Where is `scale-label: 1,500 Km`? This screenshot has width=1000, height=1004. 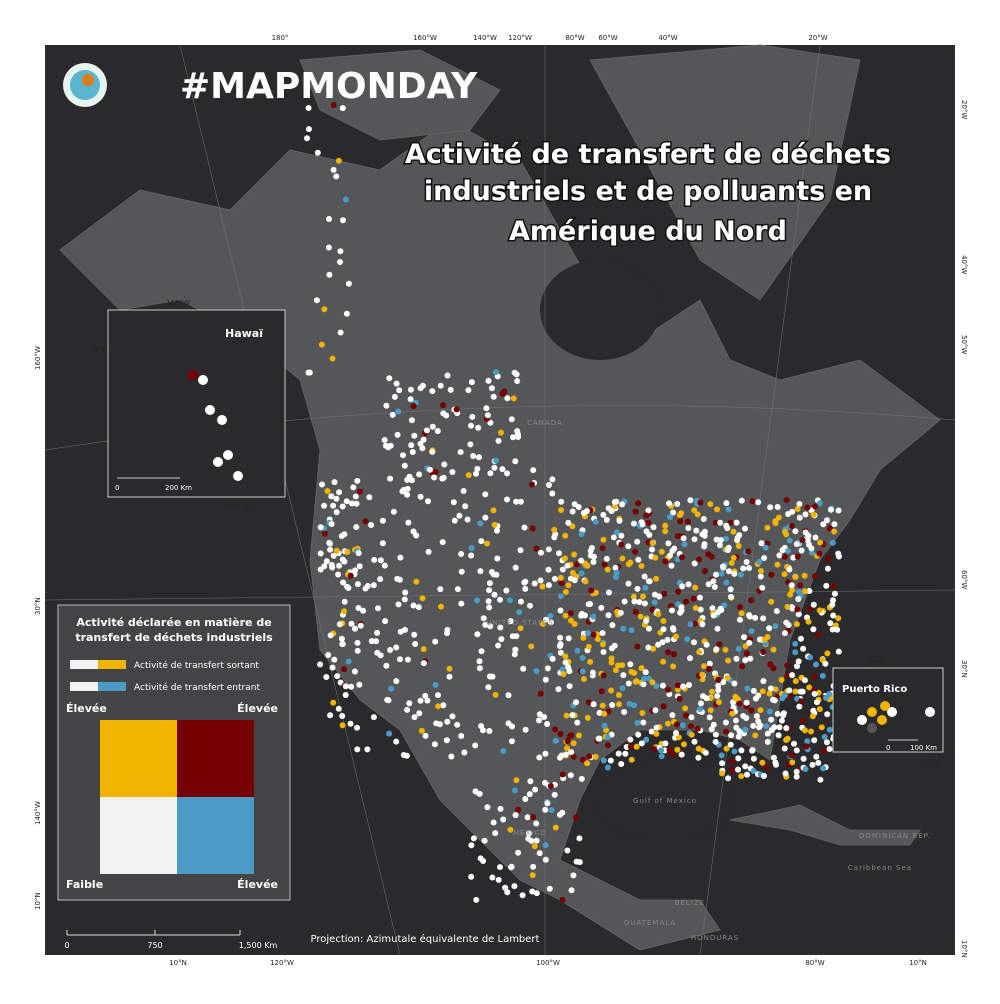
scale-label: 1,500 Km is located at coordinates (258, 945).